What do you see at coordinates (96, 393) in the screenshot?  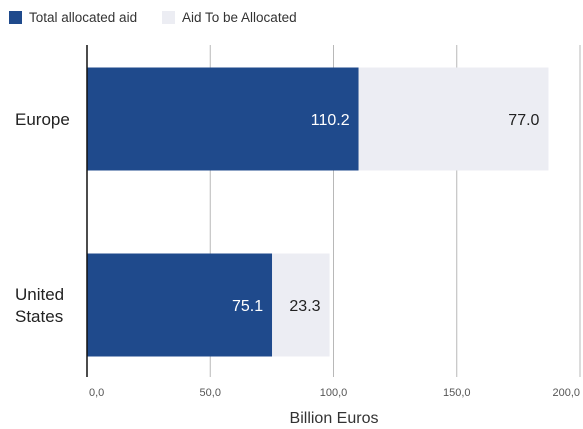 I see `x-tick-label: 0,0` at bounding box center [96, 393].